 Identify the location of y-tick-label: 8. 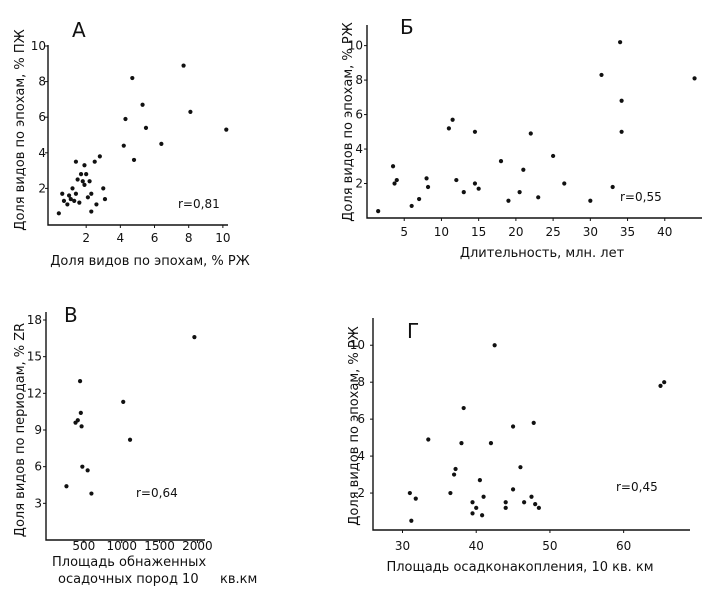
(361, 382).